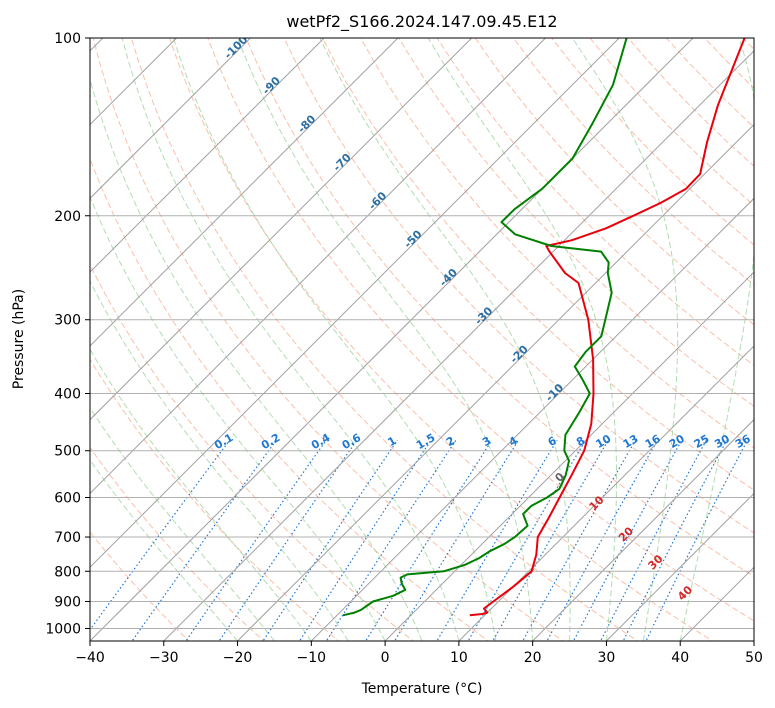  Describe the element at coordinates (722, 441) in the screenshot. I see `mixing-ratio-label: 30` at that location.